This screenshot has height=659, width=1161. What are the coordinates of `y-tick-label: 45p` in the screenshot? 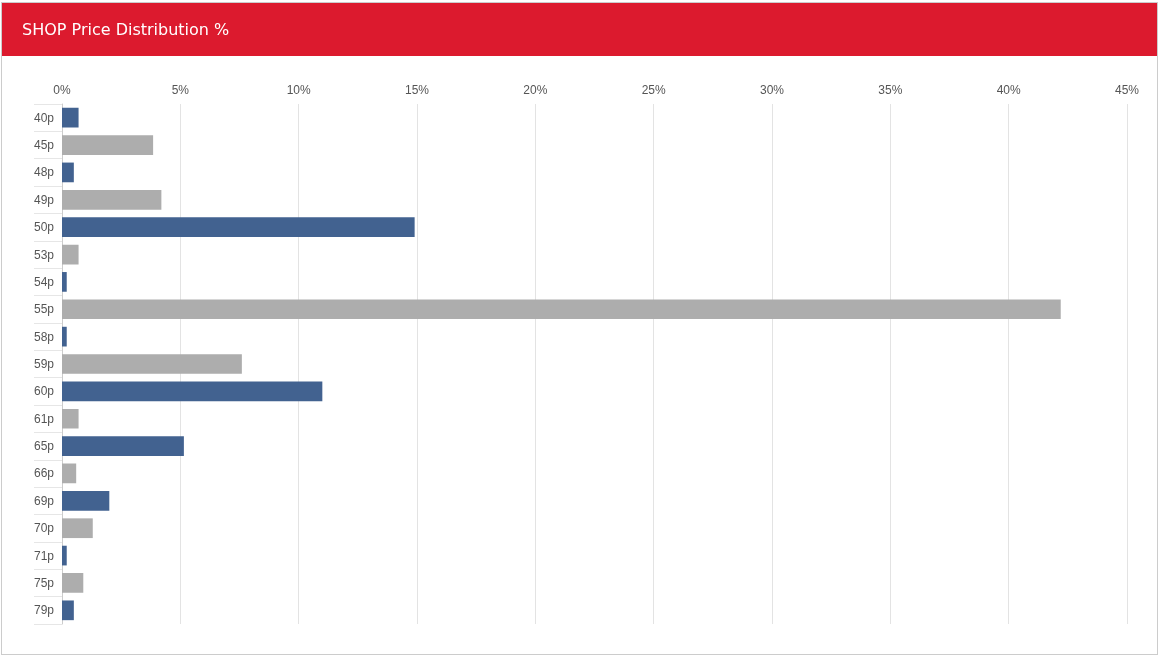 It's located at (44, 145).